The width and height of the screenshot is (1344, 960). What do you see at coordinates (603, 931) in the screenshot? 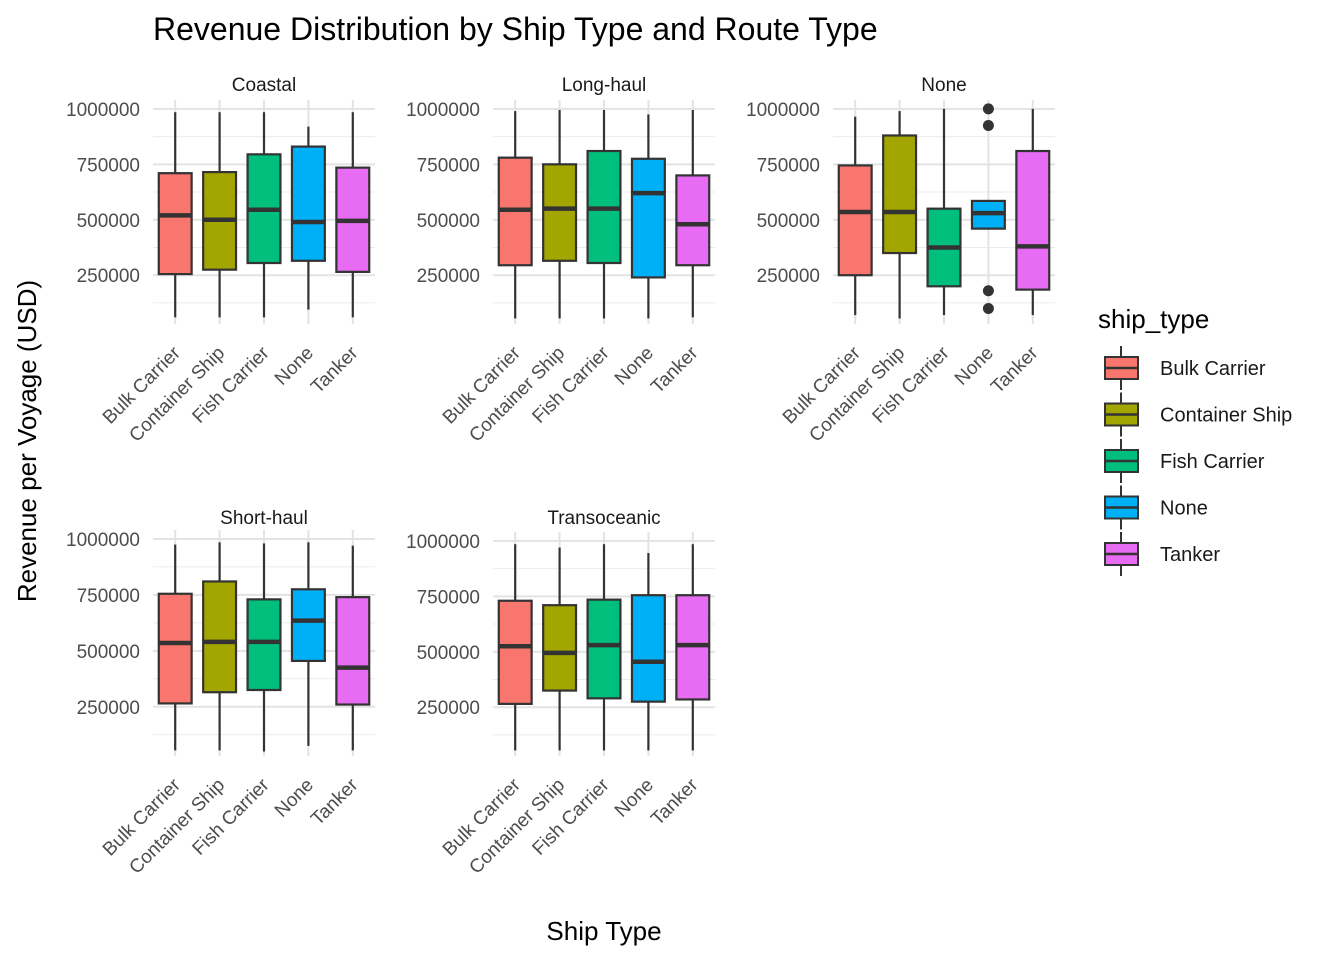
I see `x-axis-title: Ship Type` at bounding box center [603, 931].